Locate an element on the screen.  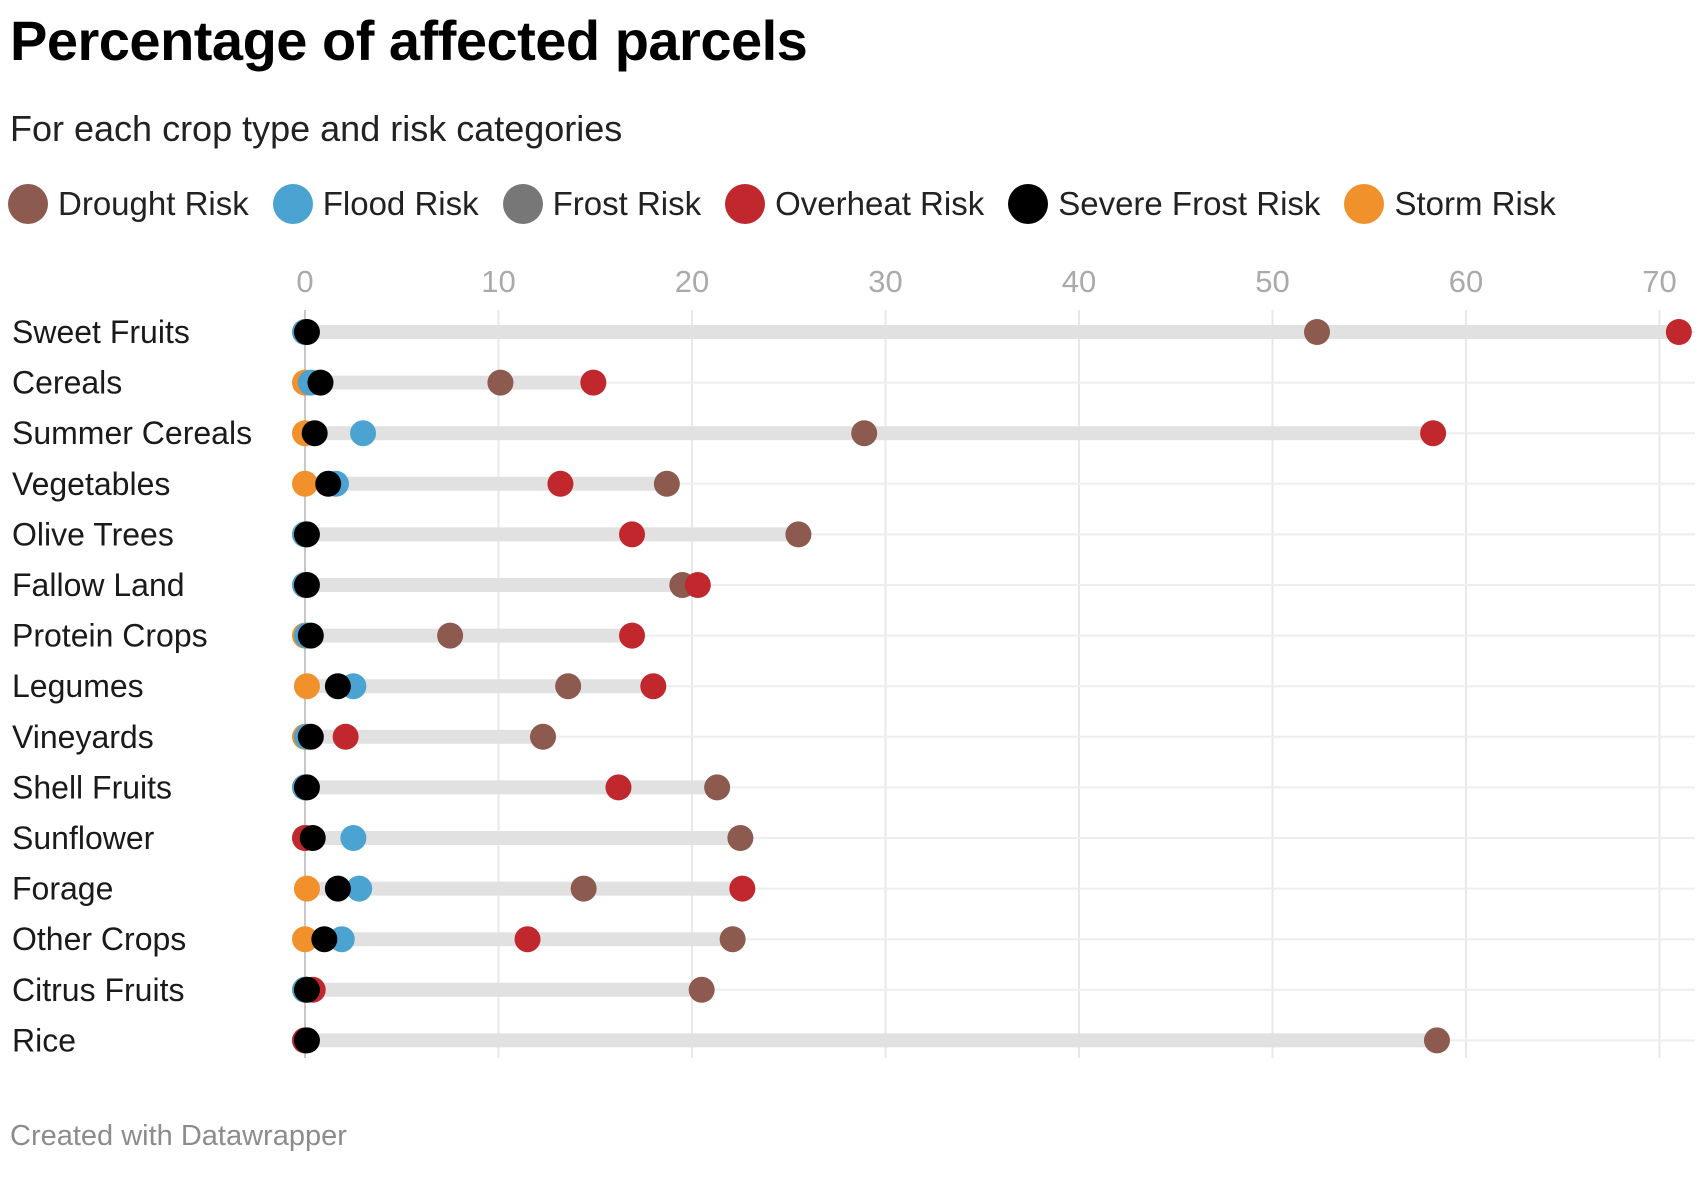
legend-item: Flood Risk is located at coordinates (375, 204).